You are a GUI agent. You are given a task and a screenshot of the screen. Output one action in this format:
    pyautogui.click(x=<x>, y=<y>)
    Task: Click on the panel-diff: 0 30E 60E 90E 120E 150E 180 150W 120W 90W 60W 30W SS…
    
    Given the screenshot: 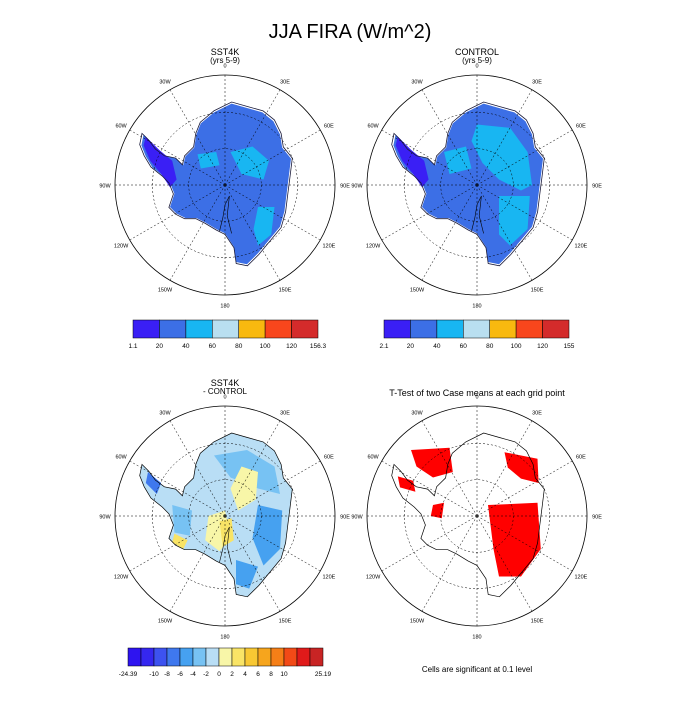 What is the action you would take?
    pyautogui.click(x=224, y=509)
    